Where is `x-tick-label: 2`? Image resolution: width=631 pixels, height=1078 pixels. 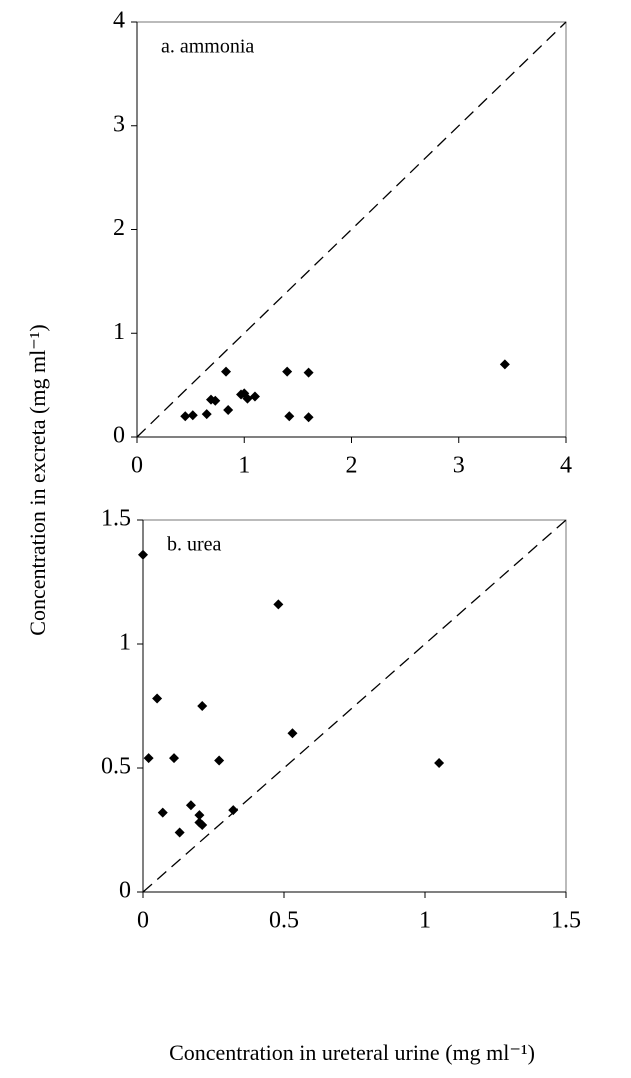 x-tick-label: 2 is located at coordinates (352, 466).